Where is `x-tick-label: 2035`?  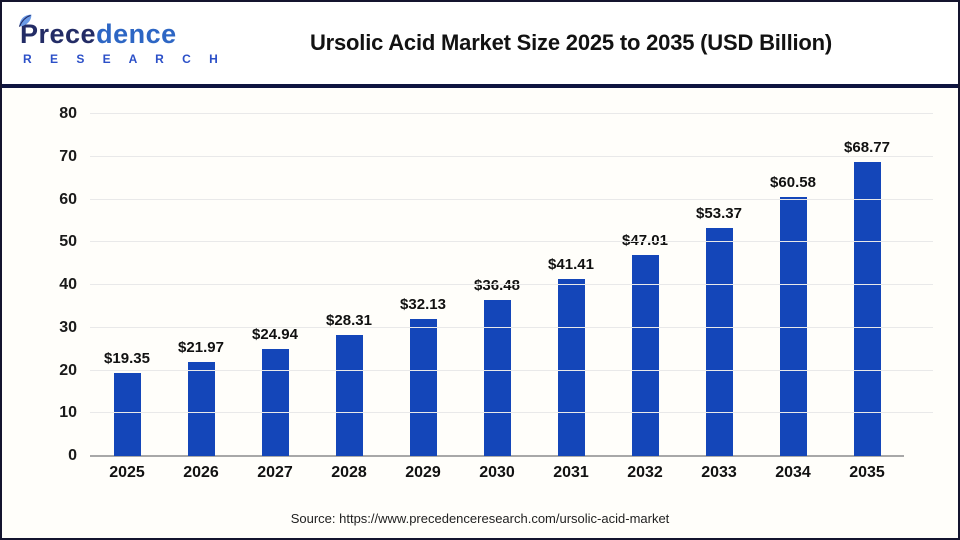
x-tick-label: 2035 is located at coordinates (867, 472).